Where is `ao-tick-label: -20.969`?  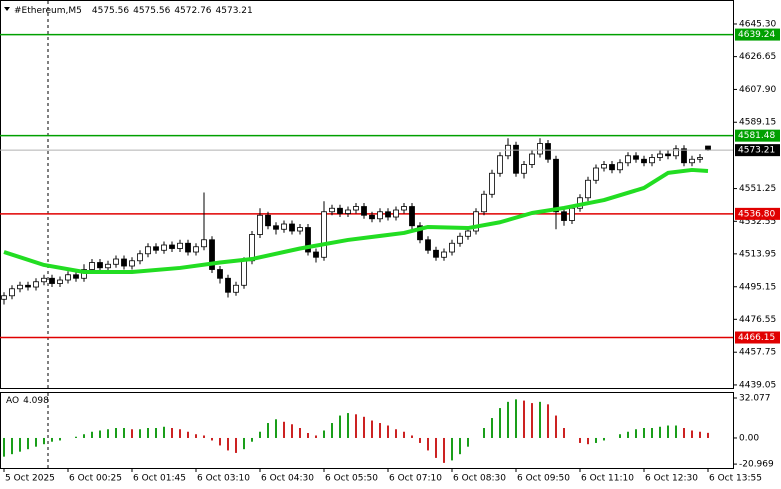 ao-tick-label: -20.969 is located at coordinates (756, 465).